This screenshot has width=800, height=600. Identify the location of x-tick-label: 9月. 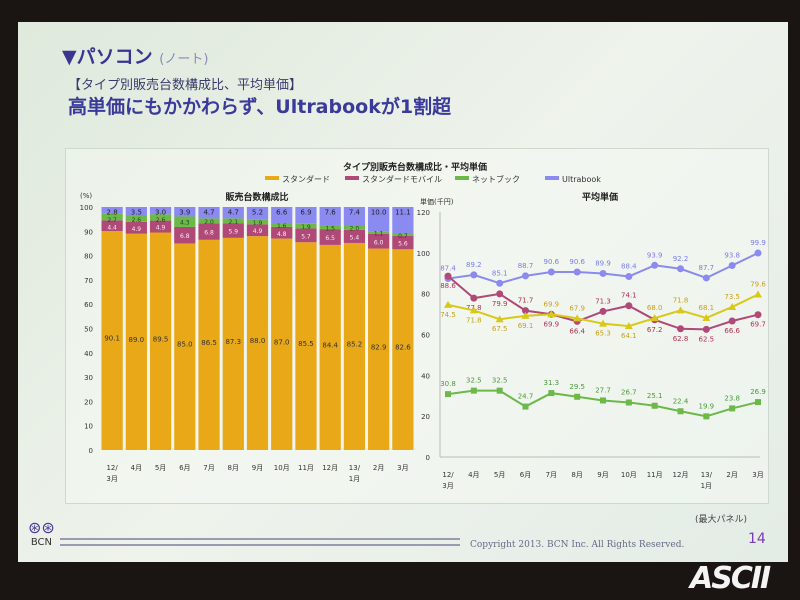
(602, 475).